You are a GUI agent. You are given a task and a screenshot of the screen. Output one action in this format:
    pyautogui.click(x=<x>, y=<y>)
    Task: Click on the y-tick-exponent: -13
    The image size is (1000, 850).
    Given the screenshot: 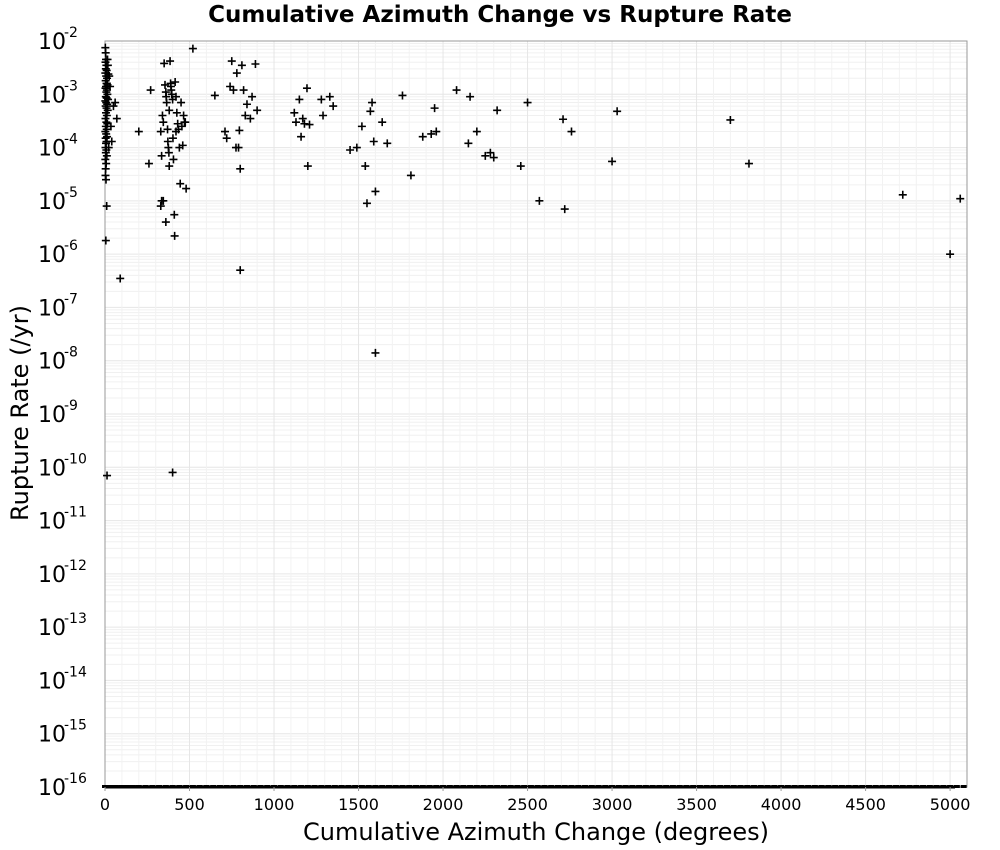 What is the action you would take?
    pyautogui.click(x=75, y=619)
    